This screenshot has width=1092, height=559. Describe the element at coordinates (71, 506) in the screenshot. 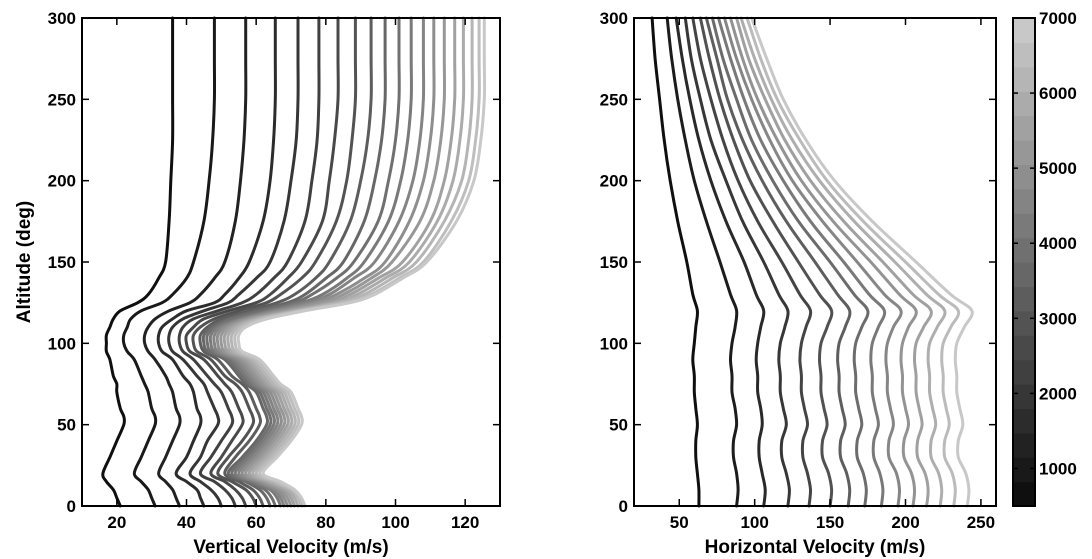

I see `left-y-tick-label: 0` at that location.